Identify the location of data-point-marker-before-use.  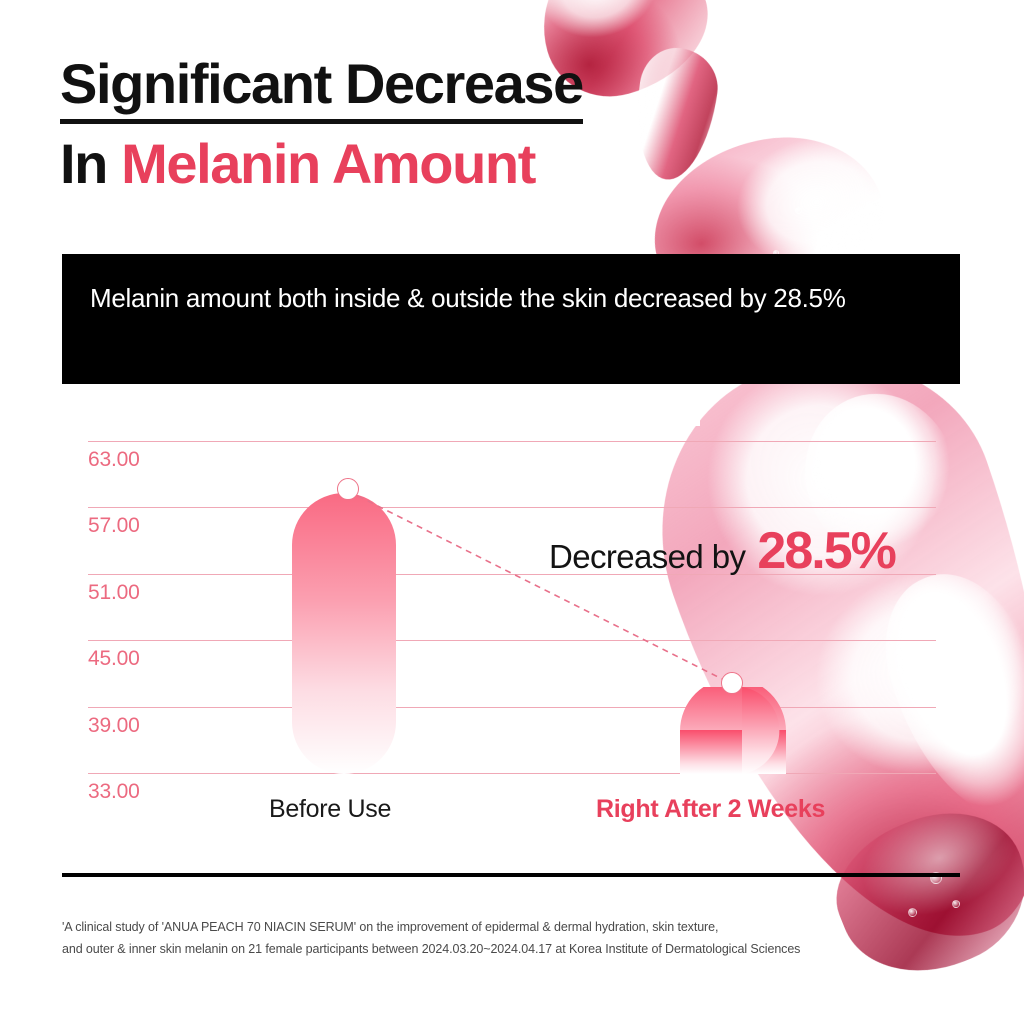
(348, 489).